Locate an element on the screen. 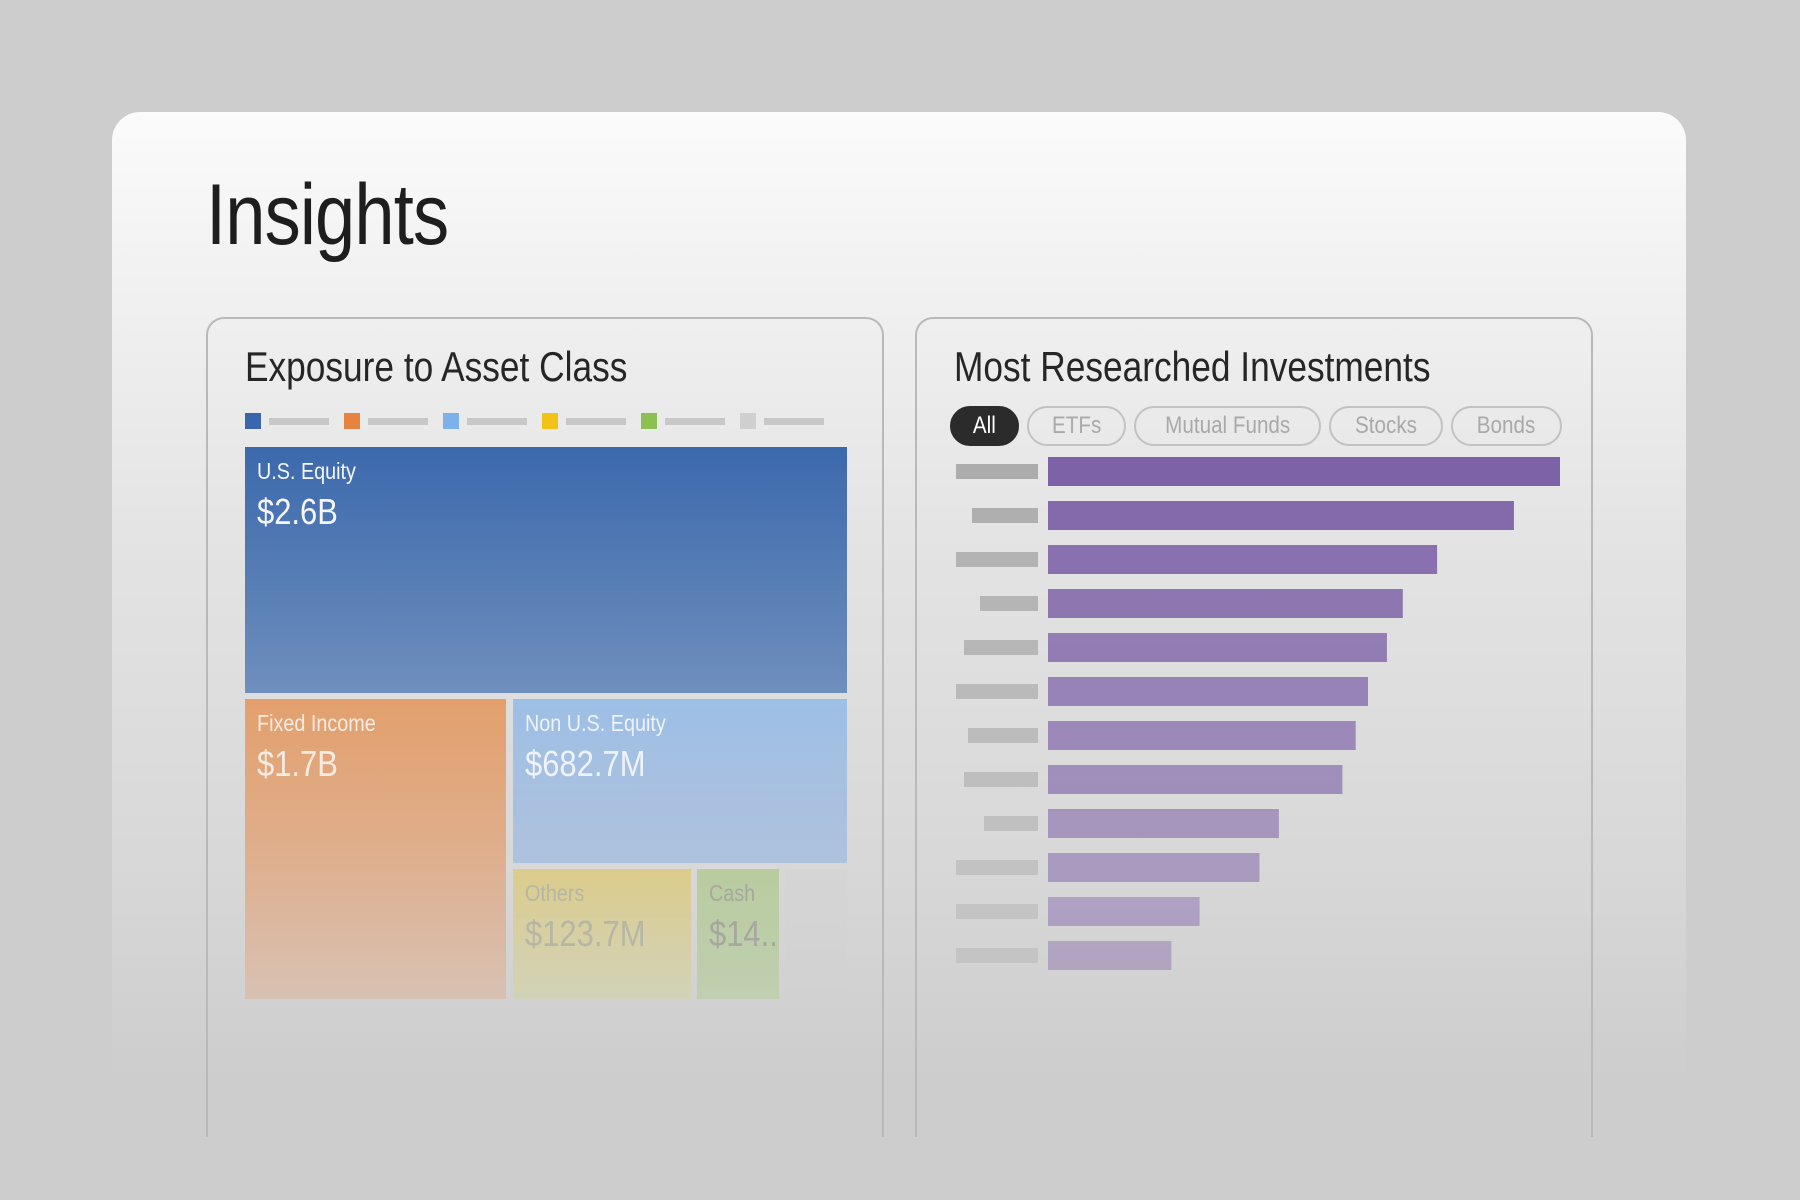 Image resolution: width=1800 pixels, height=1200 pixels. filter-pill-etfs: ETFs is located at coordinates (1076, 426).